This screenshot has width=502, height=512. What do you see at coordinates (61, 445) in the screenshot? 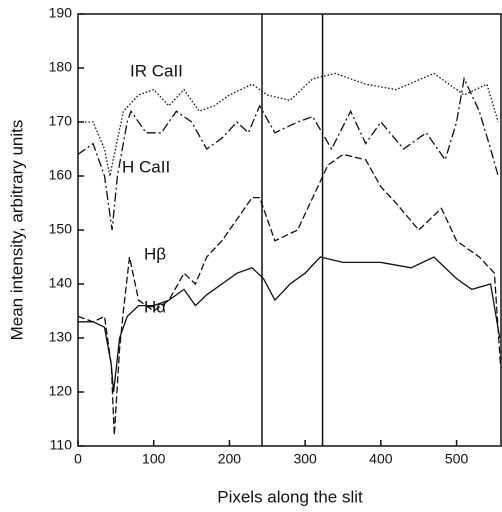
I see `y-tick-label: 110` at bounding box center [61, 445].